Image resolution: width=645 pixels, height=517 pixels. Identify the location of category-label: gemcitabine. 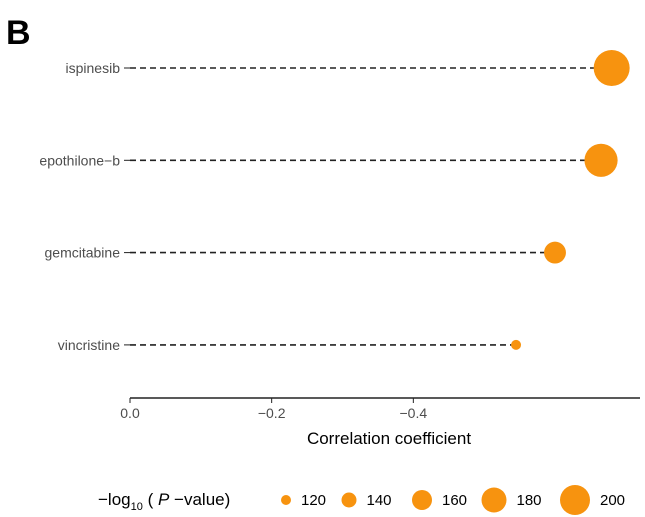
(83, 253).